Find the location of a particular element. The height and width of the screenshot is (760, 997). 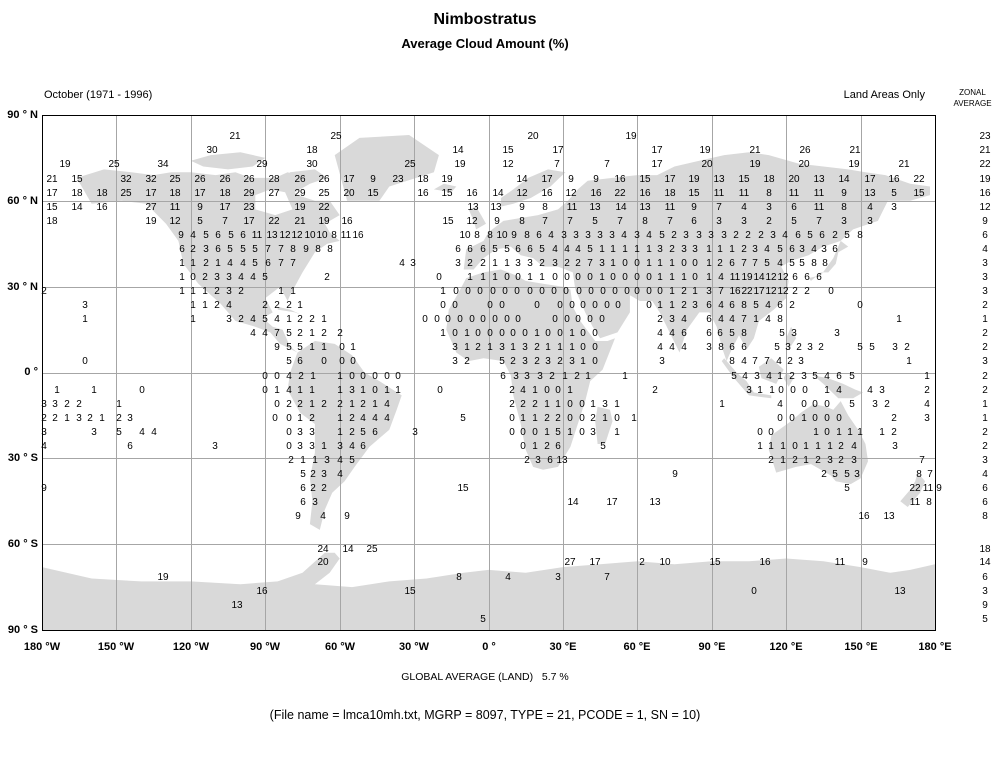

cloud-value: 8 is located at coordinates (844, 207).